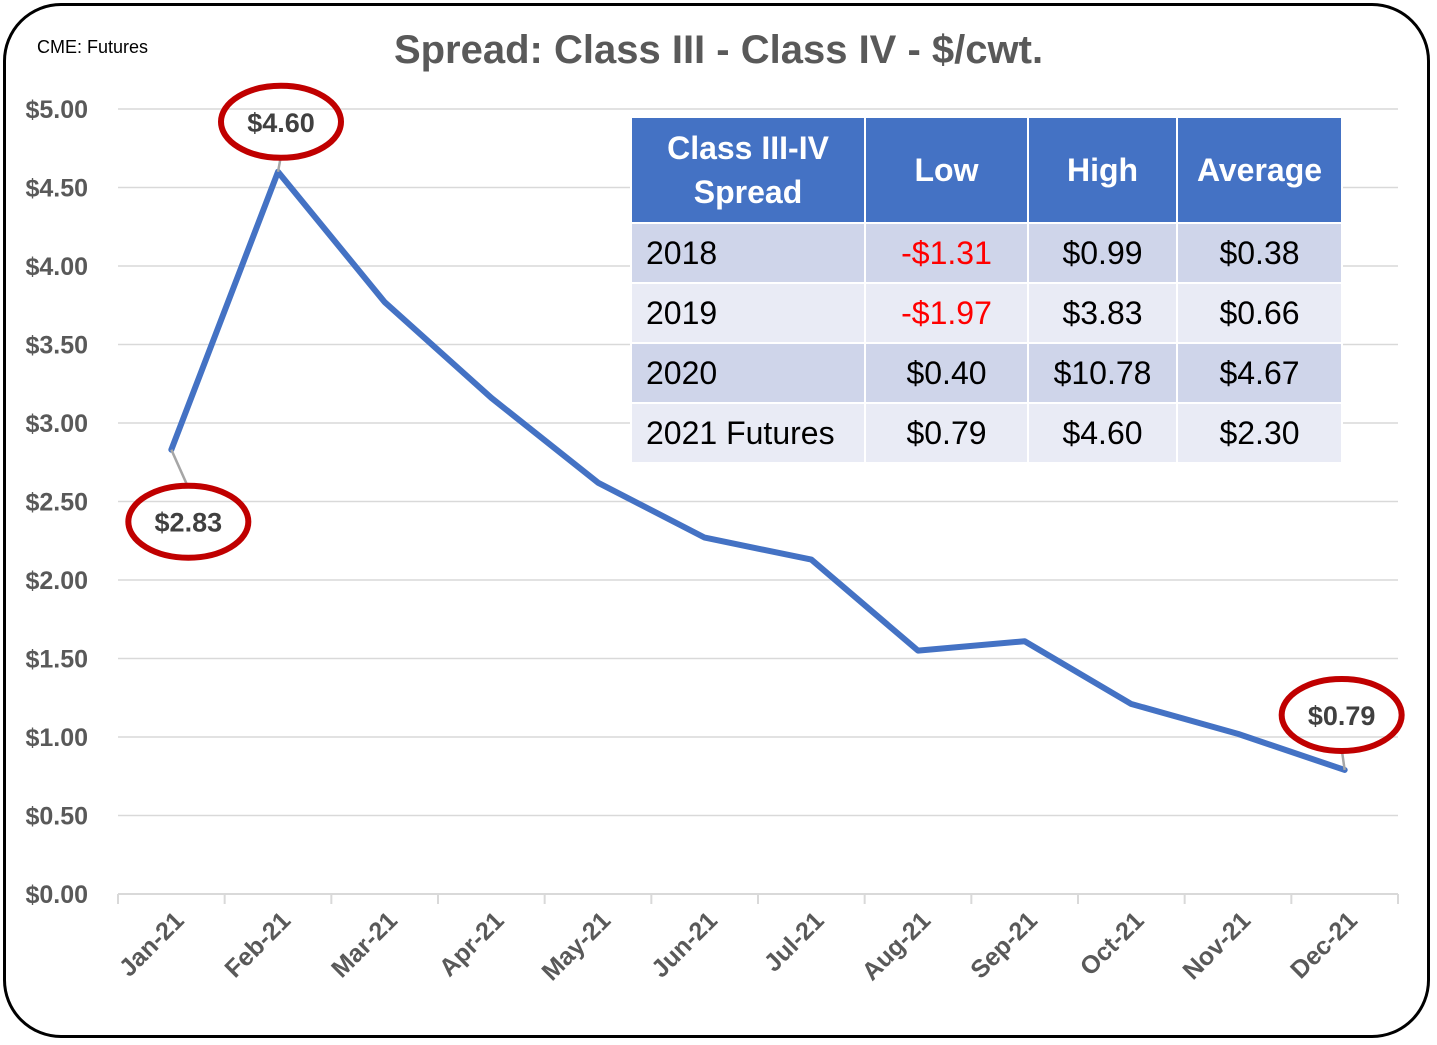 This screenshot has height=1045, width=1437. I want to click on y-tick-label: $0.50, so click(56, 817).